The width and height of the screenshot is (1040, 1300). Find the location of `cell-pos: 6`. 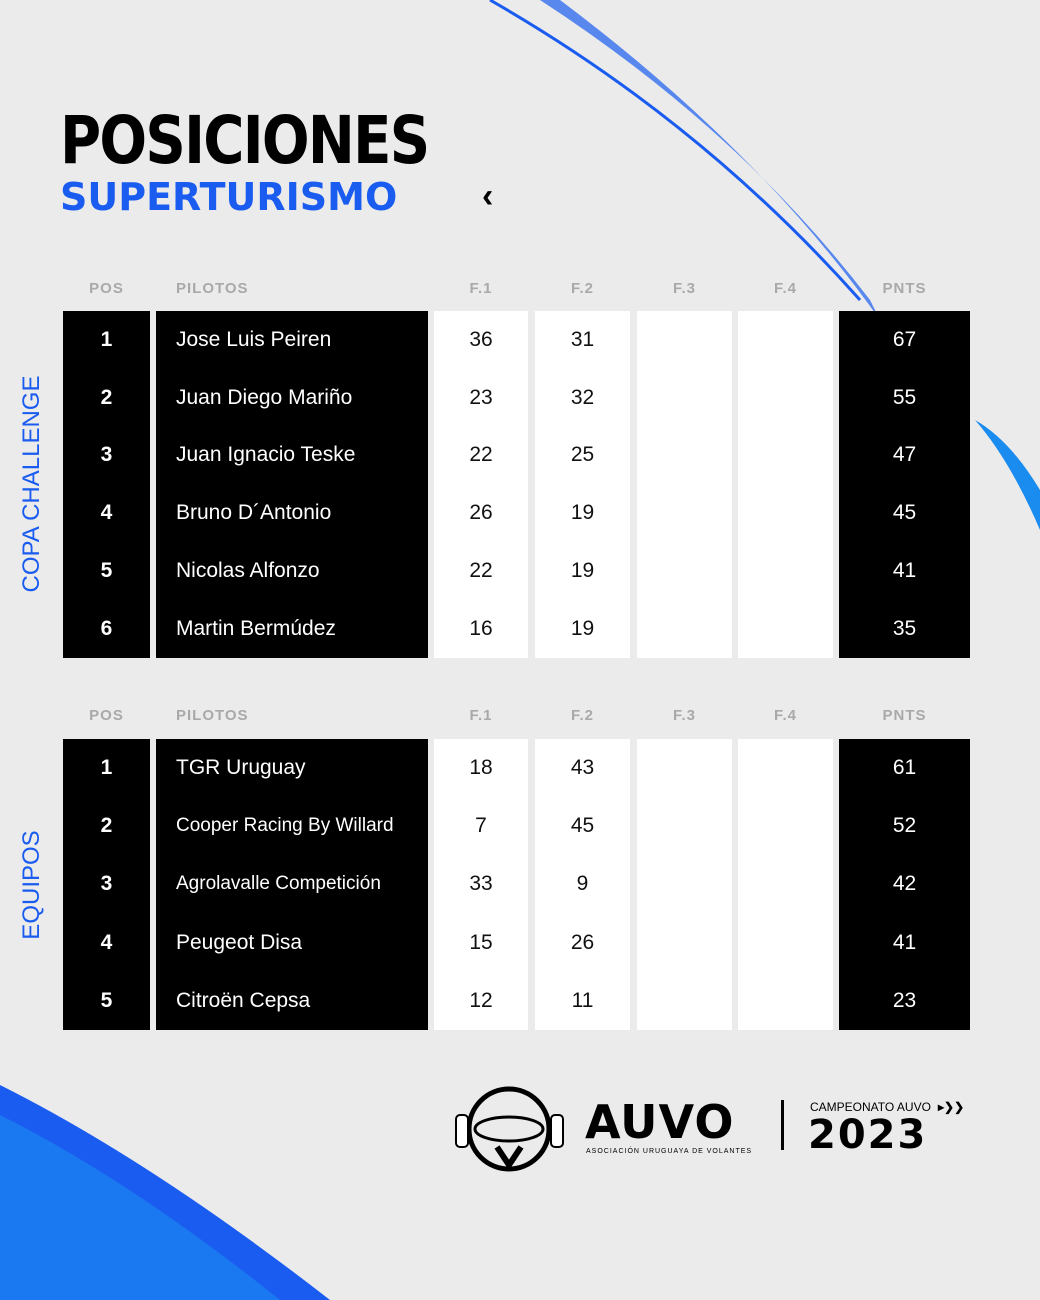

cell-pos: 6 is located at coordinates (106, 629).